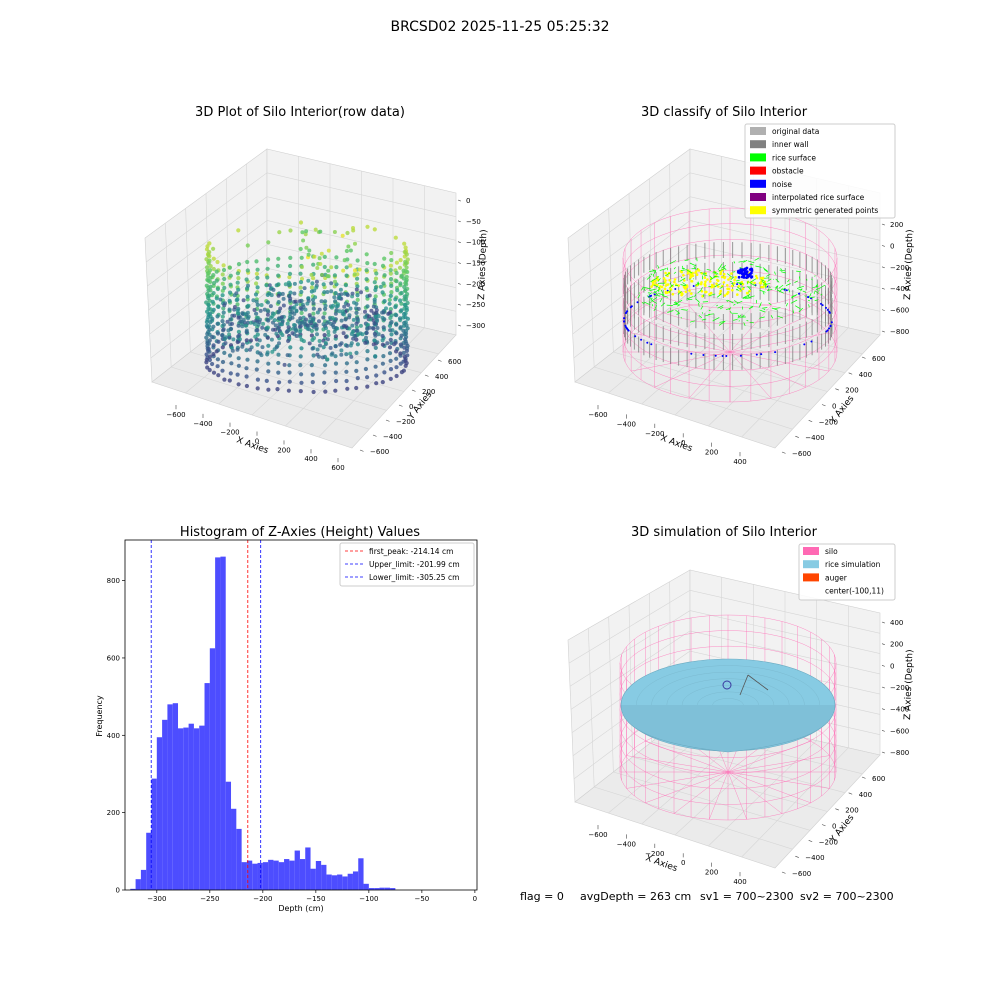 This screenshot has height=1000, width=1000. Describe the element at coordinates (676, 443) in the screenshot. I see `panel-classify-xlabel: X Axies` at that location.